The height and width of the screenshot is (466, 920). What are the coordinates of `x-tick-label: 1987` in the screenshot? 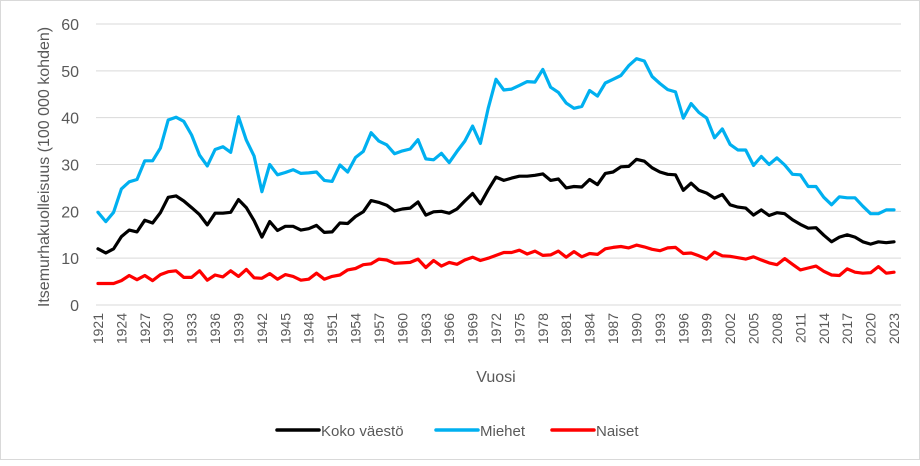 It's located at (613, 328).